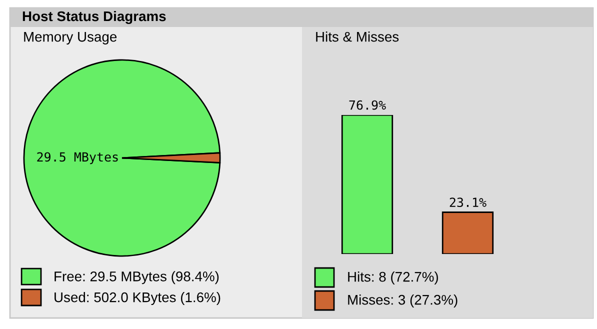 This screenshot has width=597, height=329. I want to click on legend-label: Free: 29.5 MBytes (98.4%), so click(136, 277).